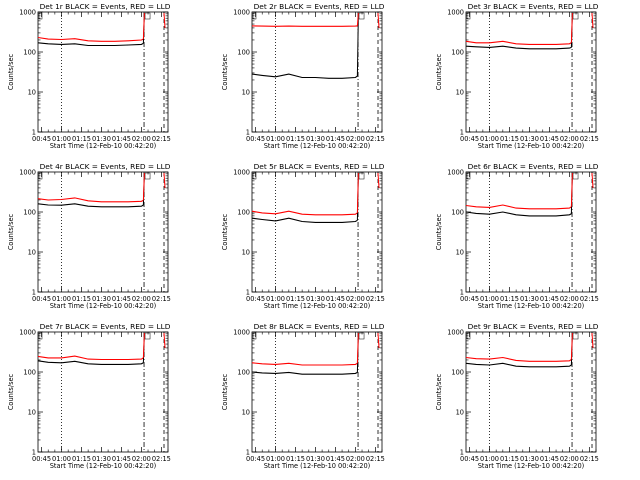  What do you see at coordinates (105, 166) in the screenshot?
I see `panel-title: Det 4r BLACK = Events, RED = LLD` at bounding box center [105, 166].